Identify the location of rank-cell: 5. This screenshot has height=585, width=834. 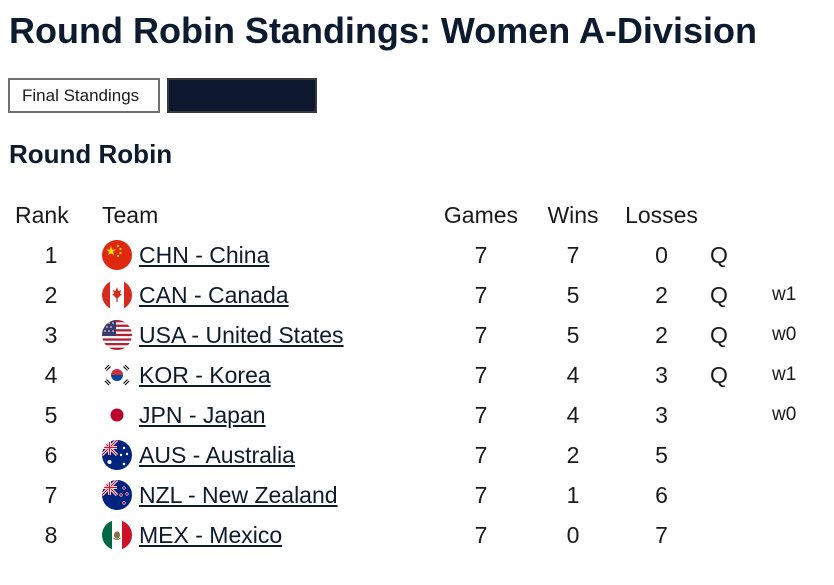
(51, 414).